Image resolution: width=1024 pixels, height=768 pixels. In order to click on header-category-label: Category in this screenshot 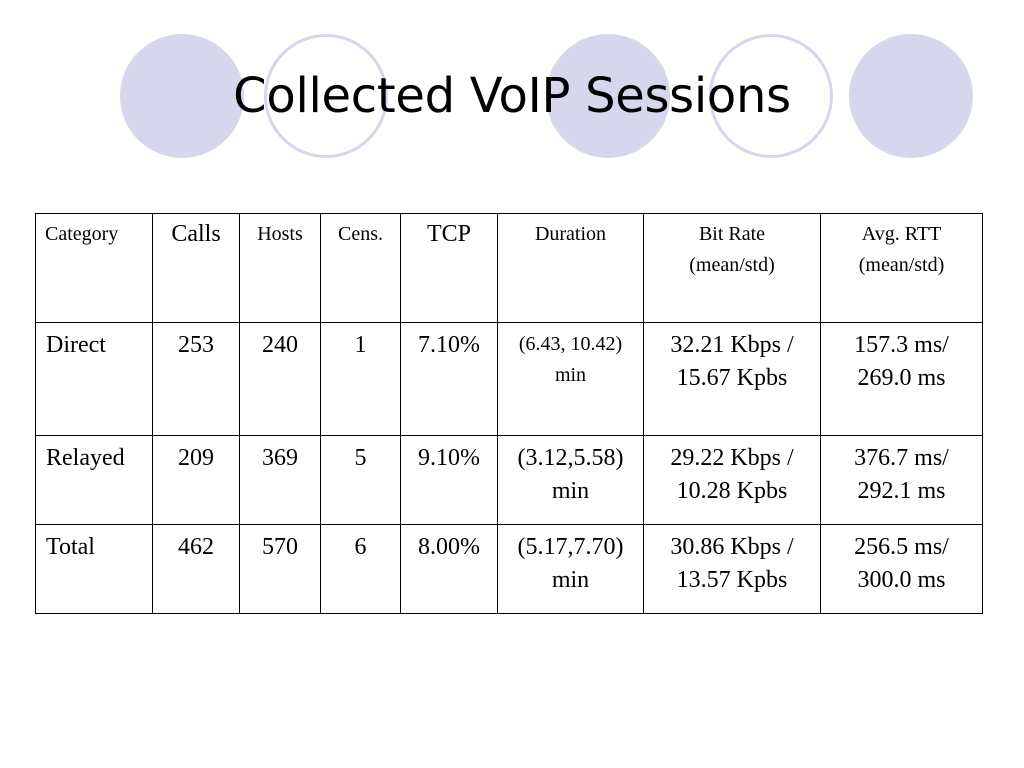, I will do `click(82, 234)`.